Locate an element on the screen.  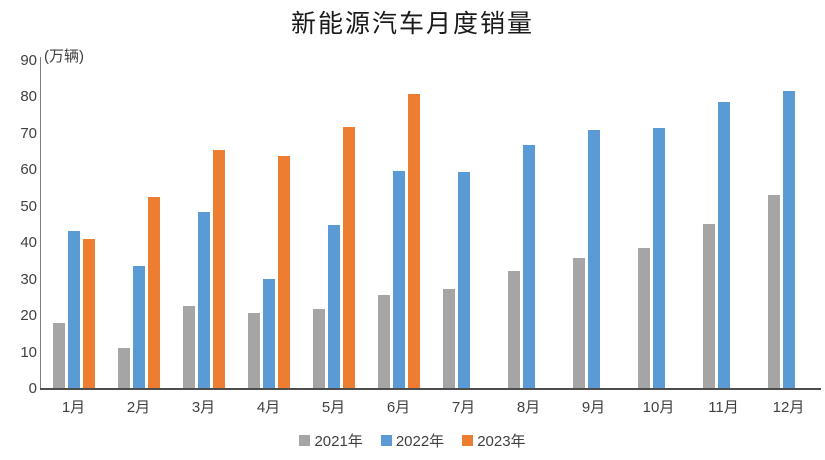
bar-2023年-4月 is located at coordinates (283, 272).